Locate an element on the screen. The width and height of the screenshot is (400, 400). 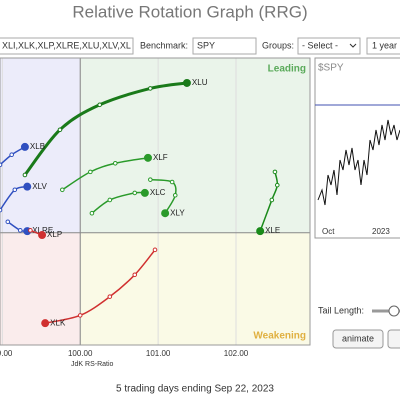
quadrant-improving is located at coordinates (40, 145).